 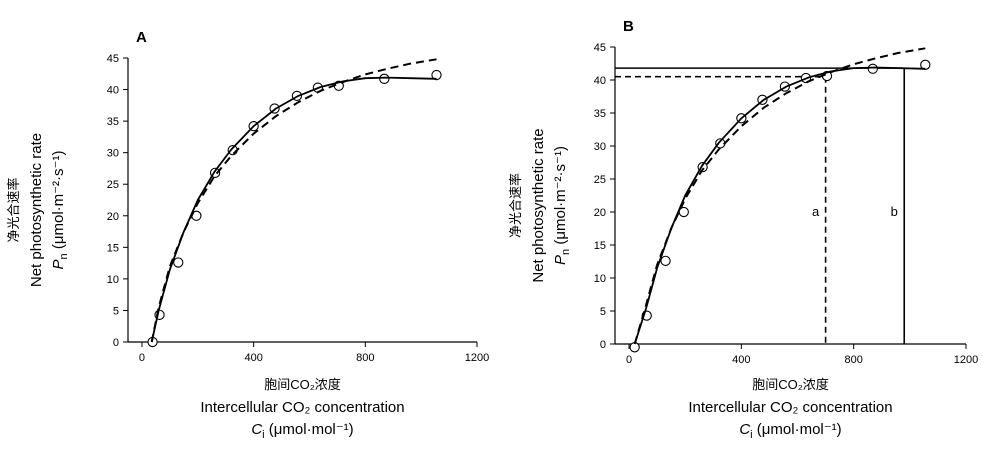 I want to click on reference-label-b: b, so click(x=894, y=211).